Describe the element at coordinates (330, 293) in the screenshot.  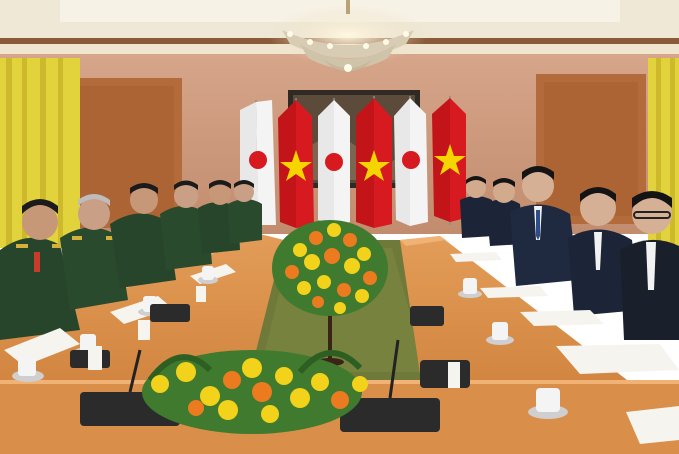
I see `center-flowers` at that location.